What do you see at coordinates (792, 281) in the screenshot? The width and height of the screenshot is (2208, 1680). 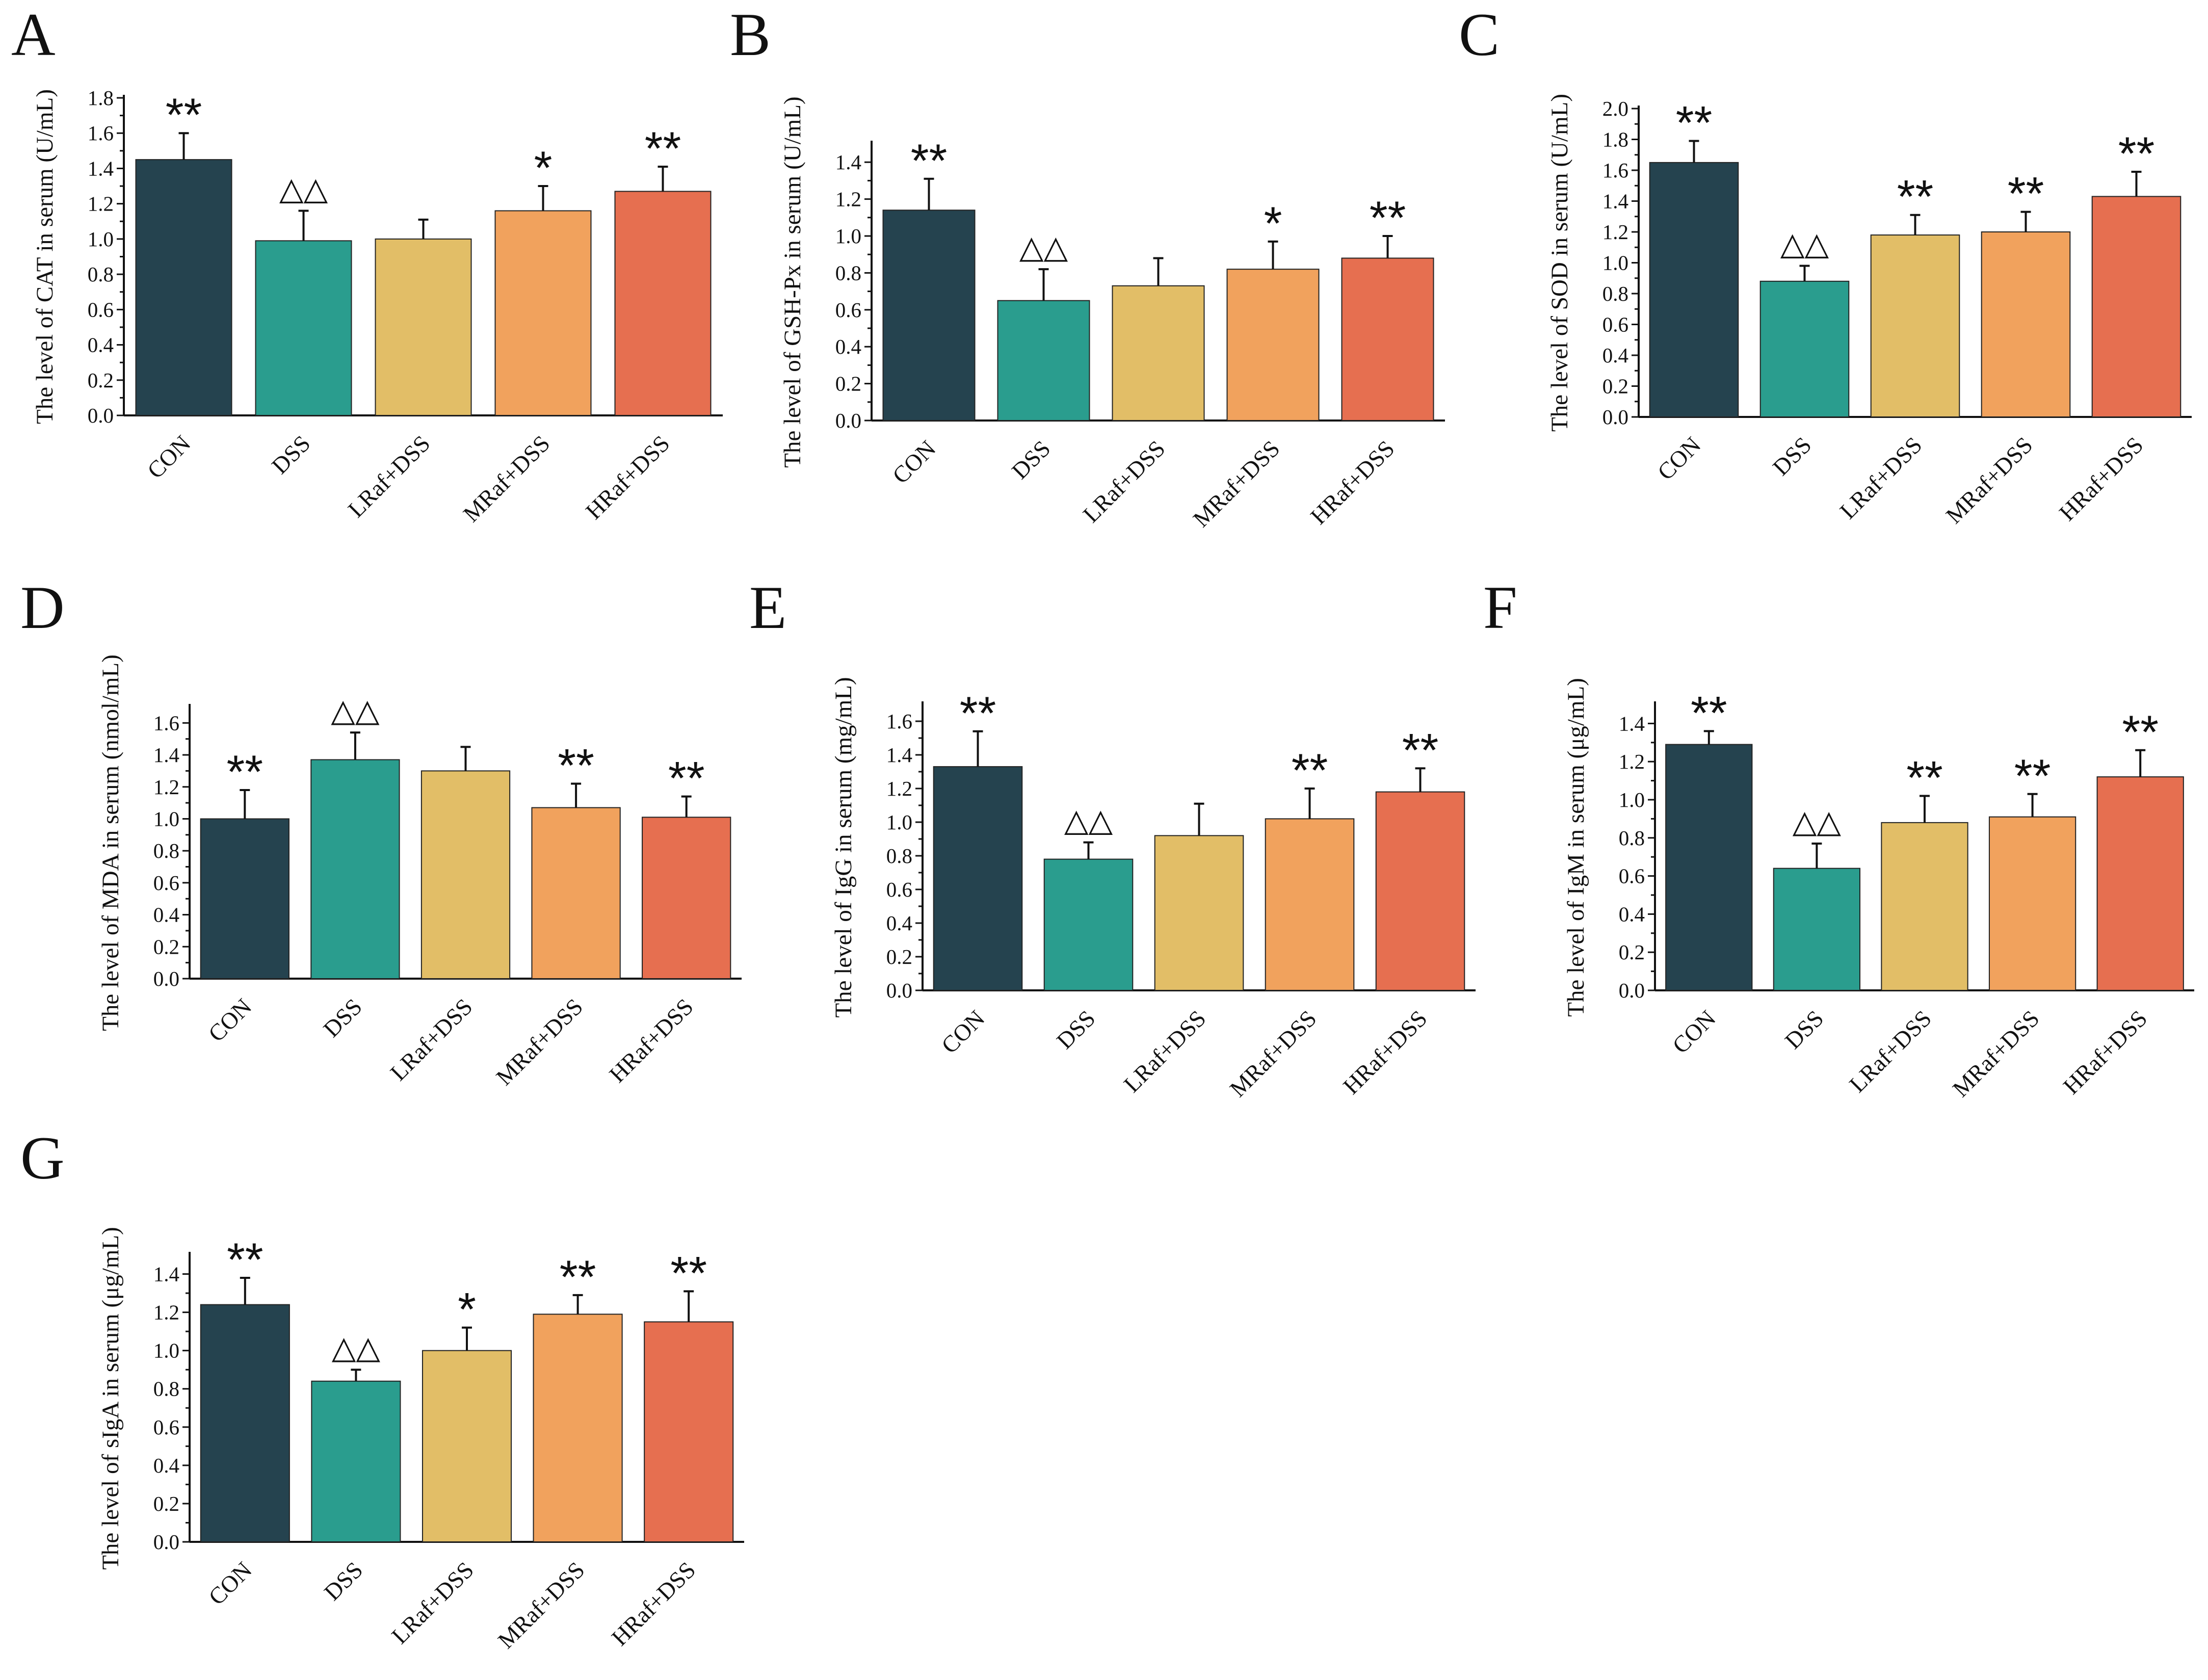 I see `y-axis-title: The level of GSH-Px in serum (U/mL)` at bounding box center [792, 281].